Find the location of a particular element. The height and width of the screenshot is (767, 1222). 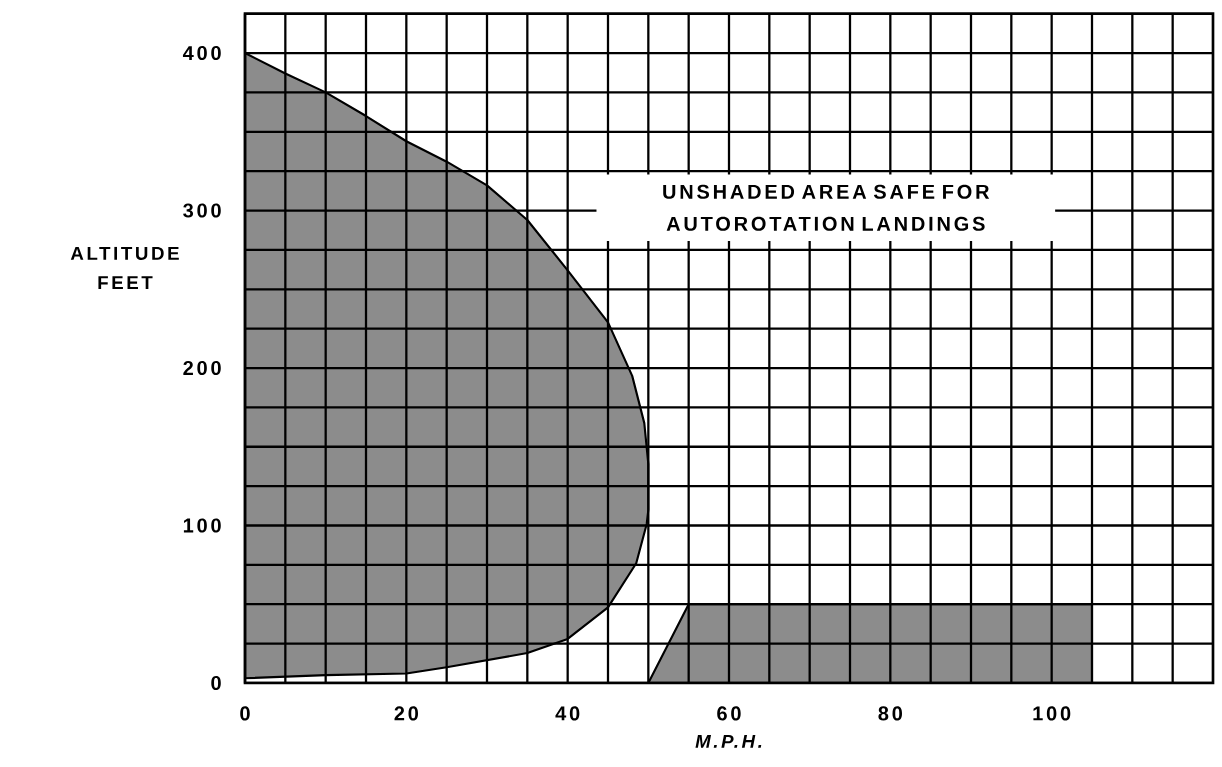

y-tick-label: 400 is located at coordinates (201, 53).